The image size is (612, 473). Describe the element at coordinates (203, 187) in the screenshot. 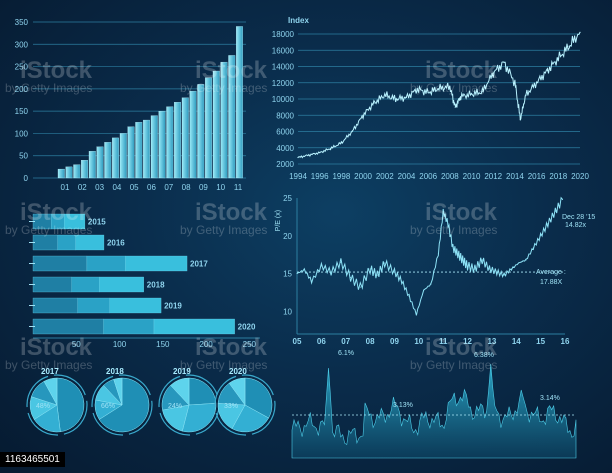

I see `bar-chart-x-tick: 09` at that location.